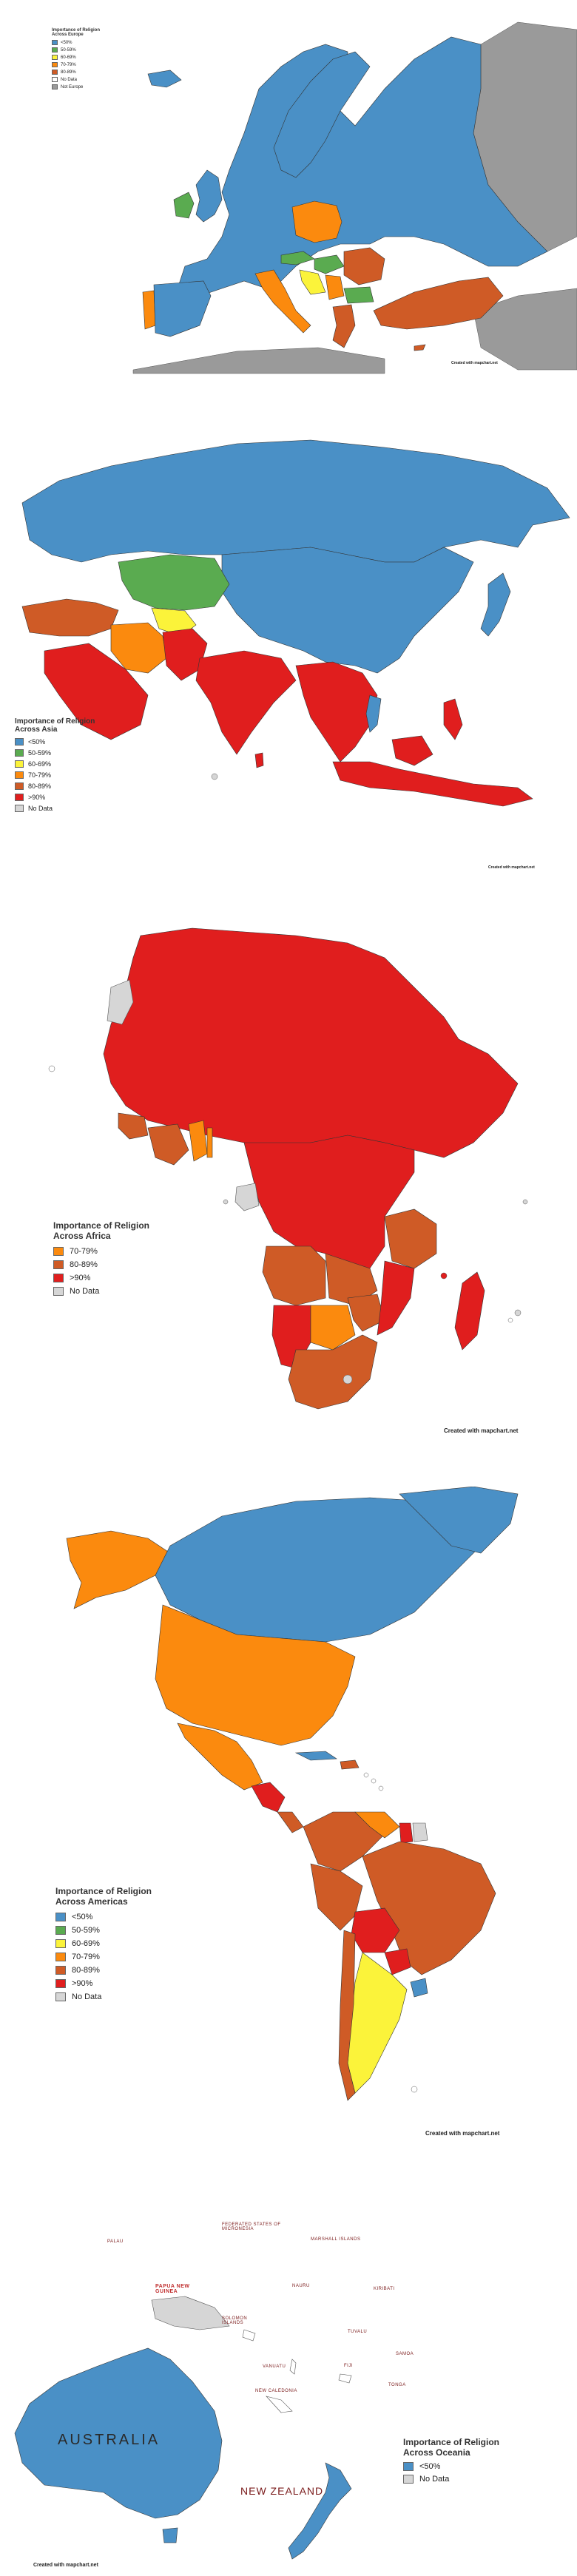 This screenshot has height=2576, width=577. I want to click on vanuatu-shape, so click(293, 2367).